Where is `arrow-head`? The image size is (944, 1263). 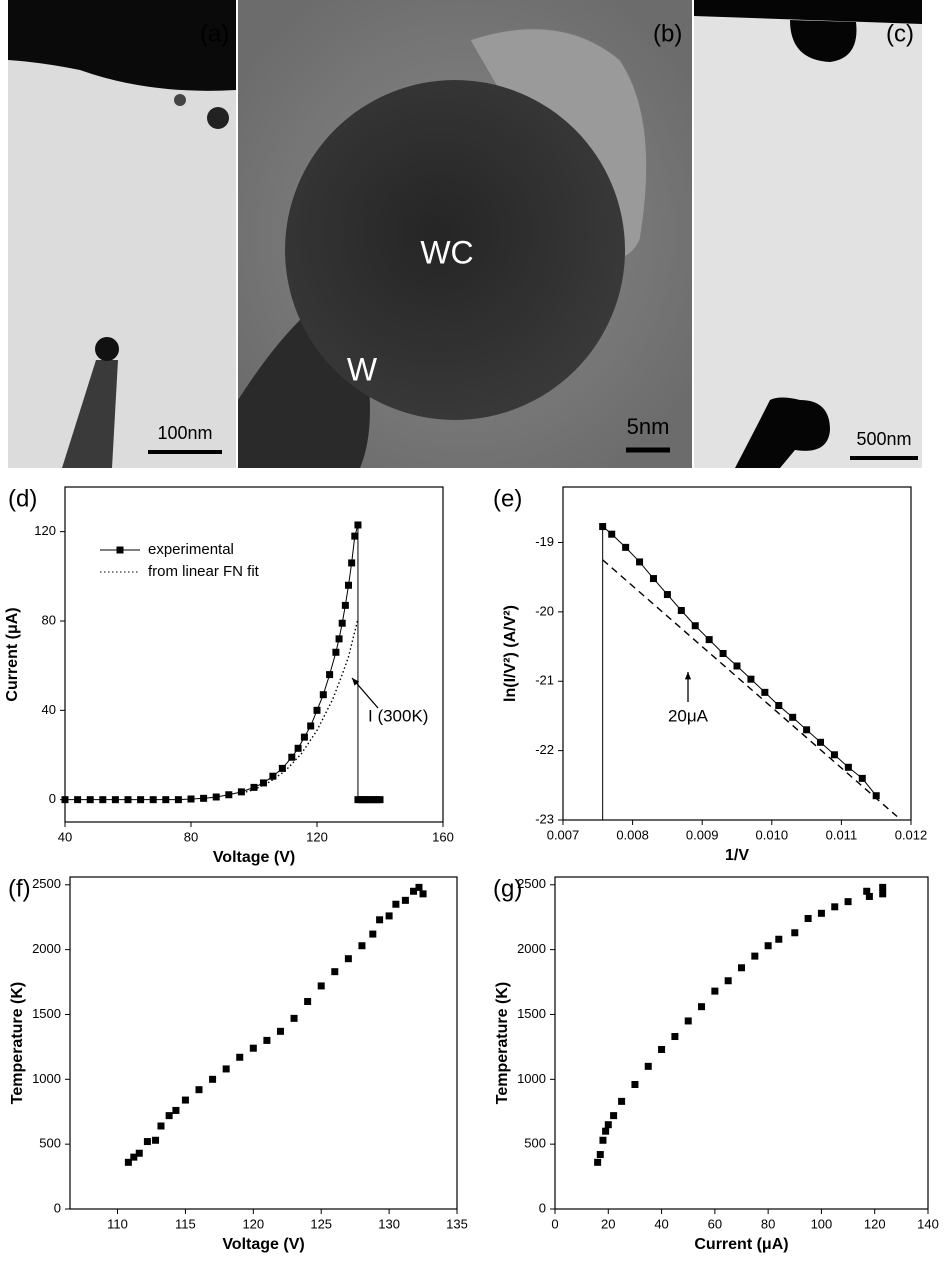 arrow-head is located at coordinates (688, 676).